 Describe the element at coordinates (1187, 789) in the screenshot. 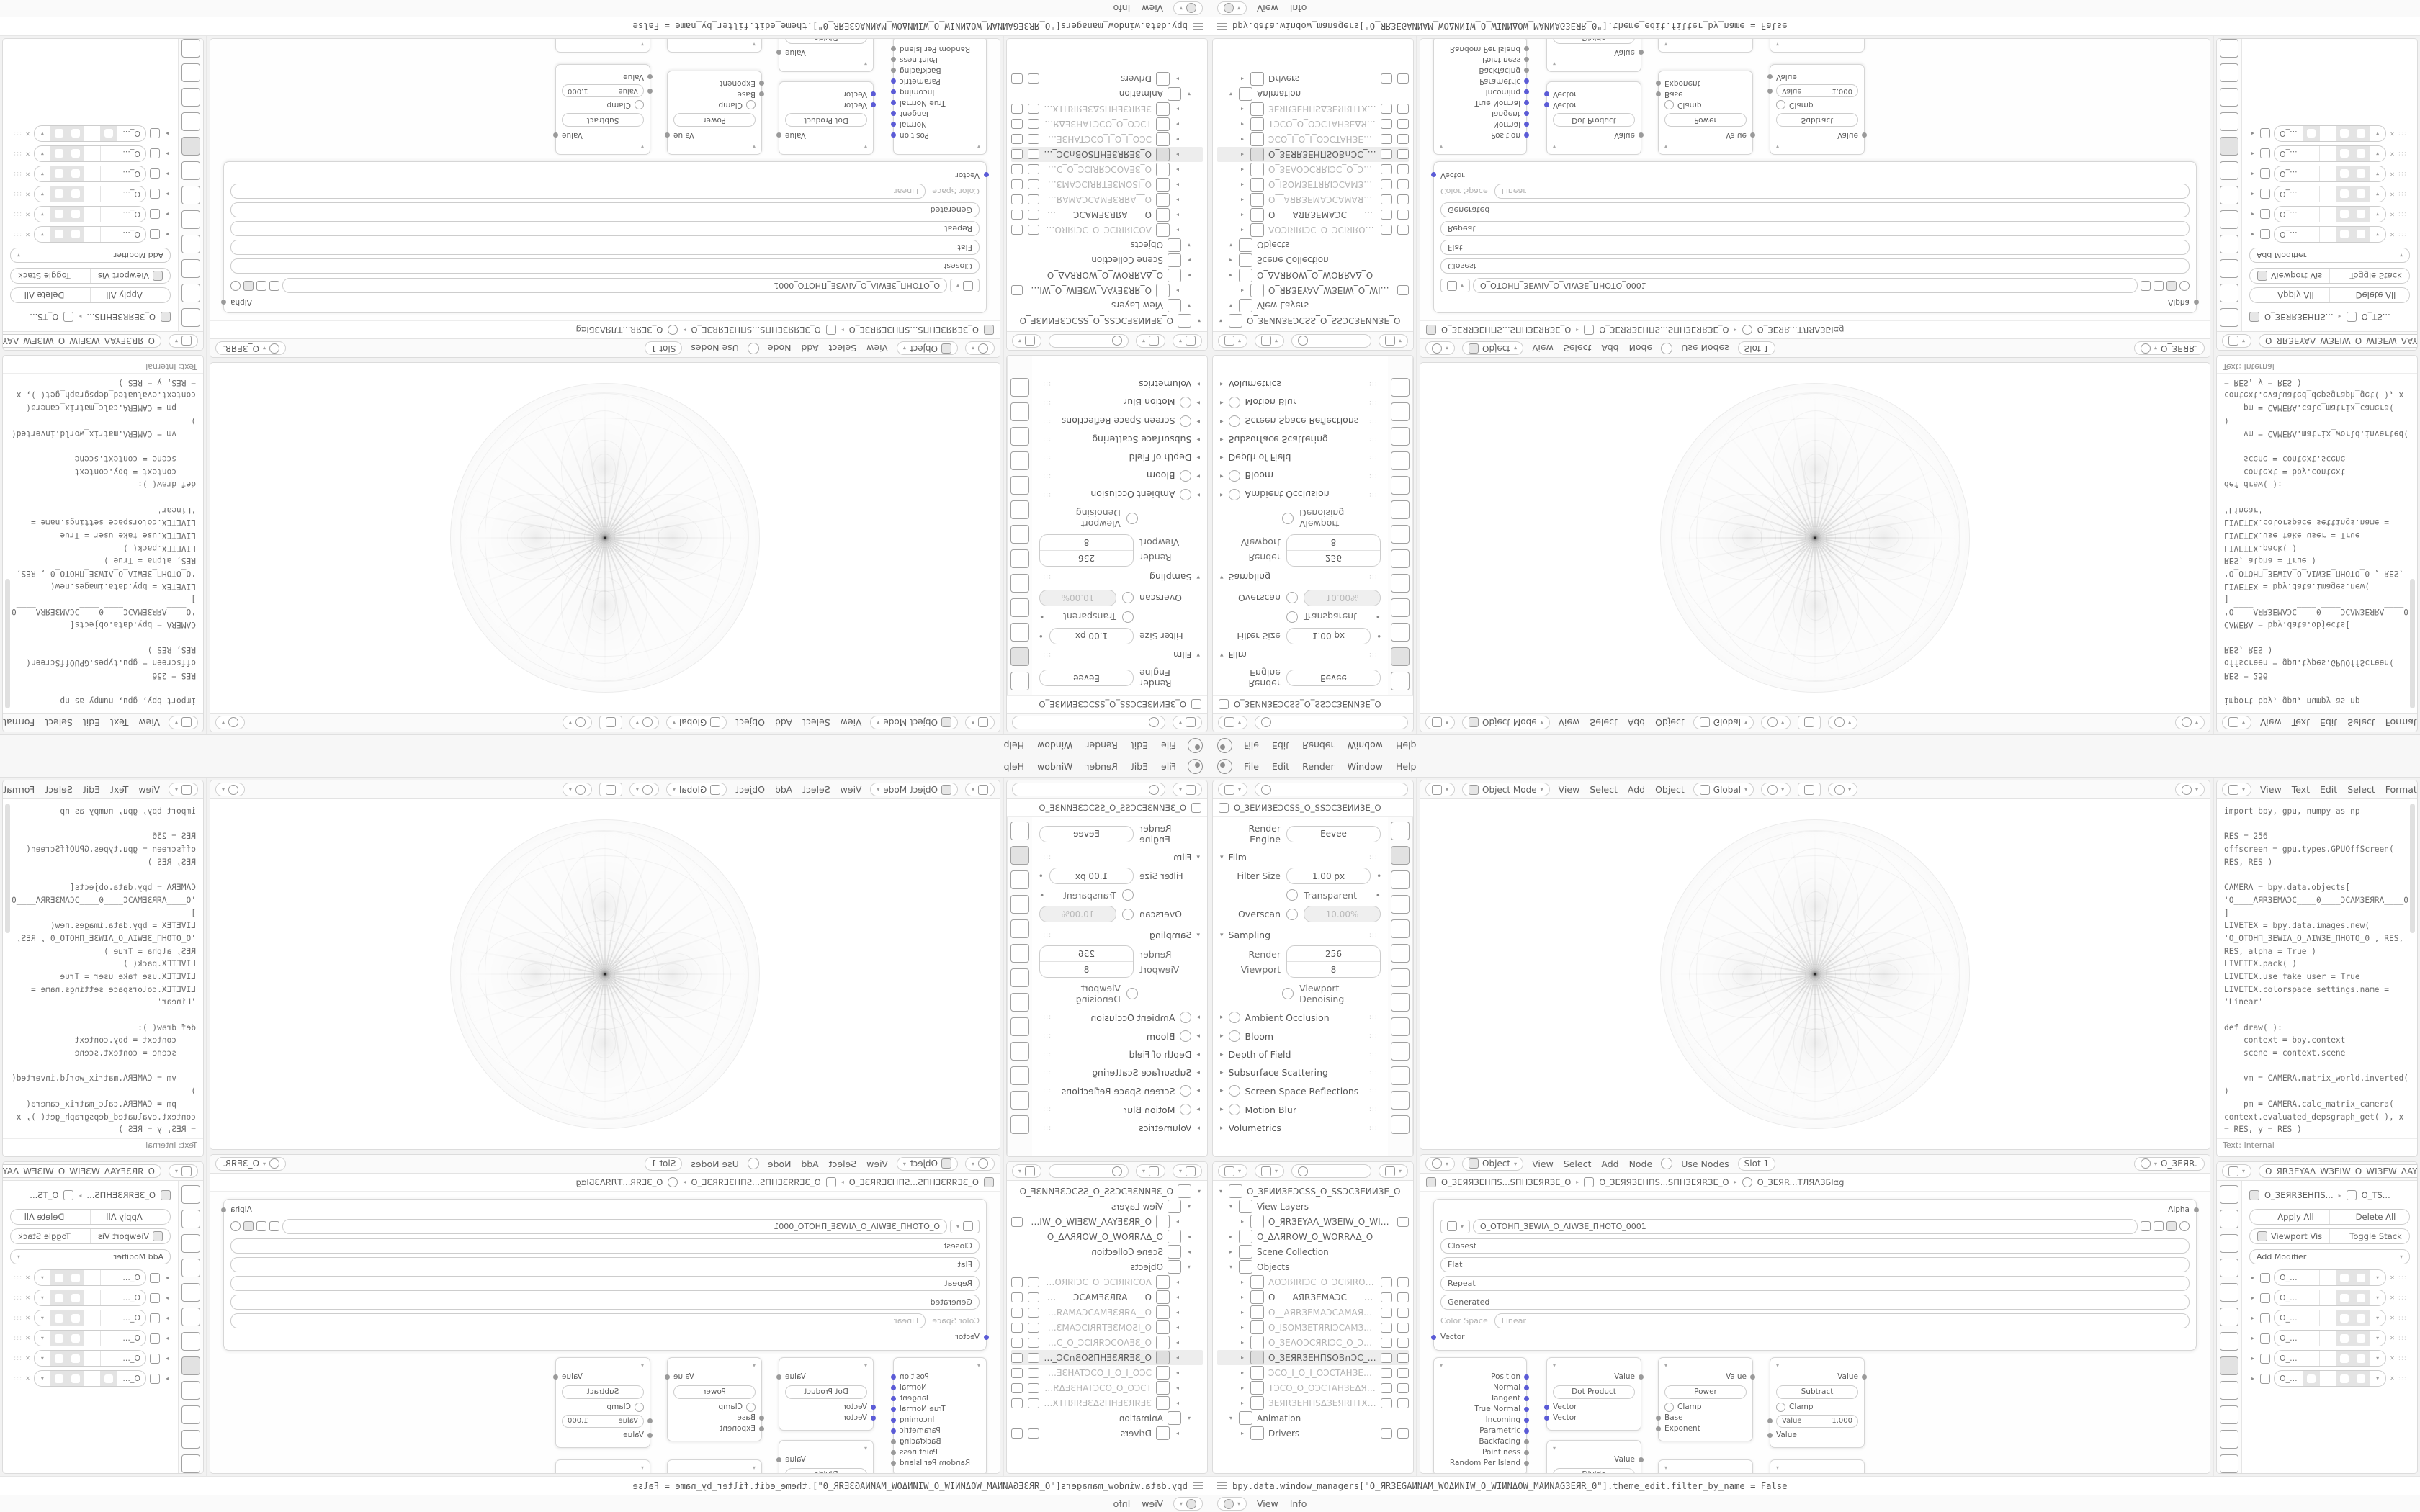

I see `editor-type-selector: ▾` at that location.